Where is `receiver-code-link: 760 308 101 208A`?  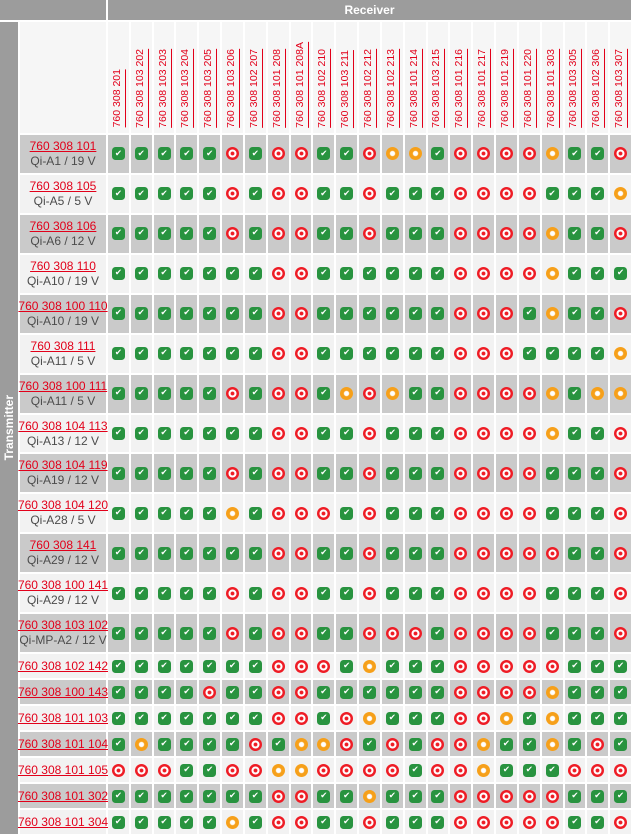
receiver-code-link: 760 308 101 208A is located at coordinates (301, 85).